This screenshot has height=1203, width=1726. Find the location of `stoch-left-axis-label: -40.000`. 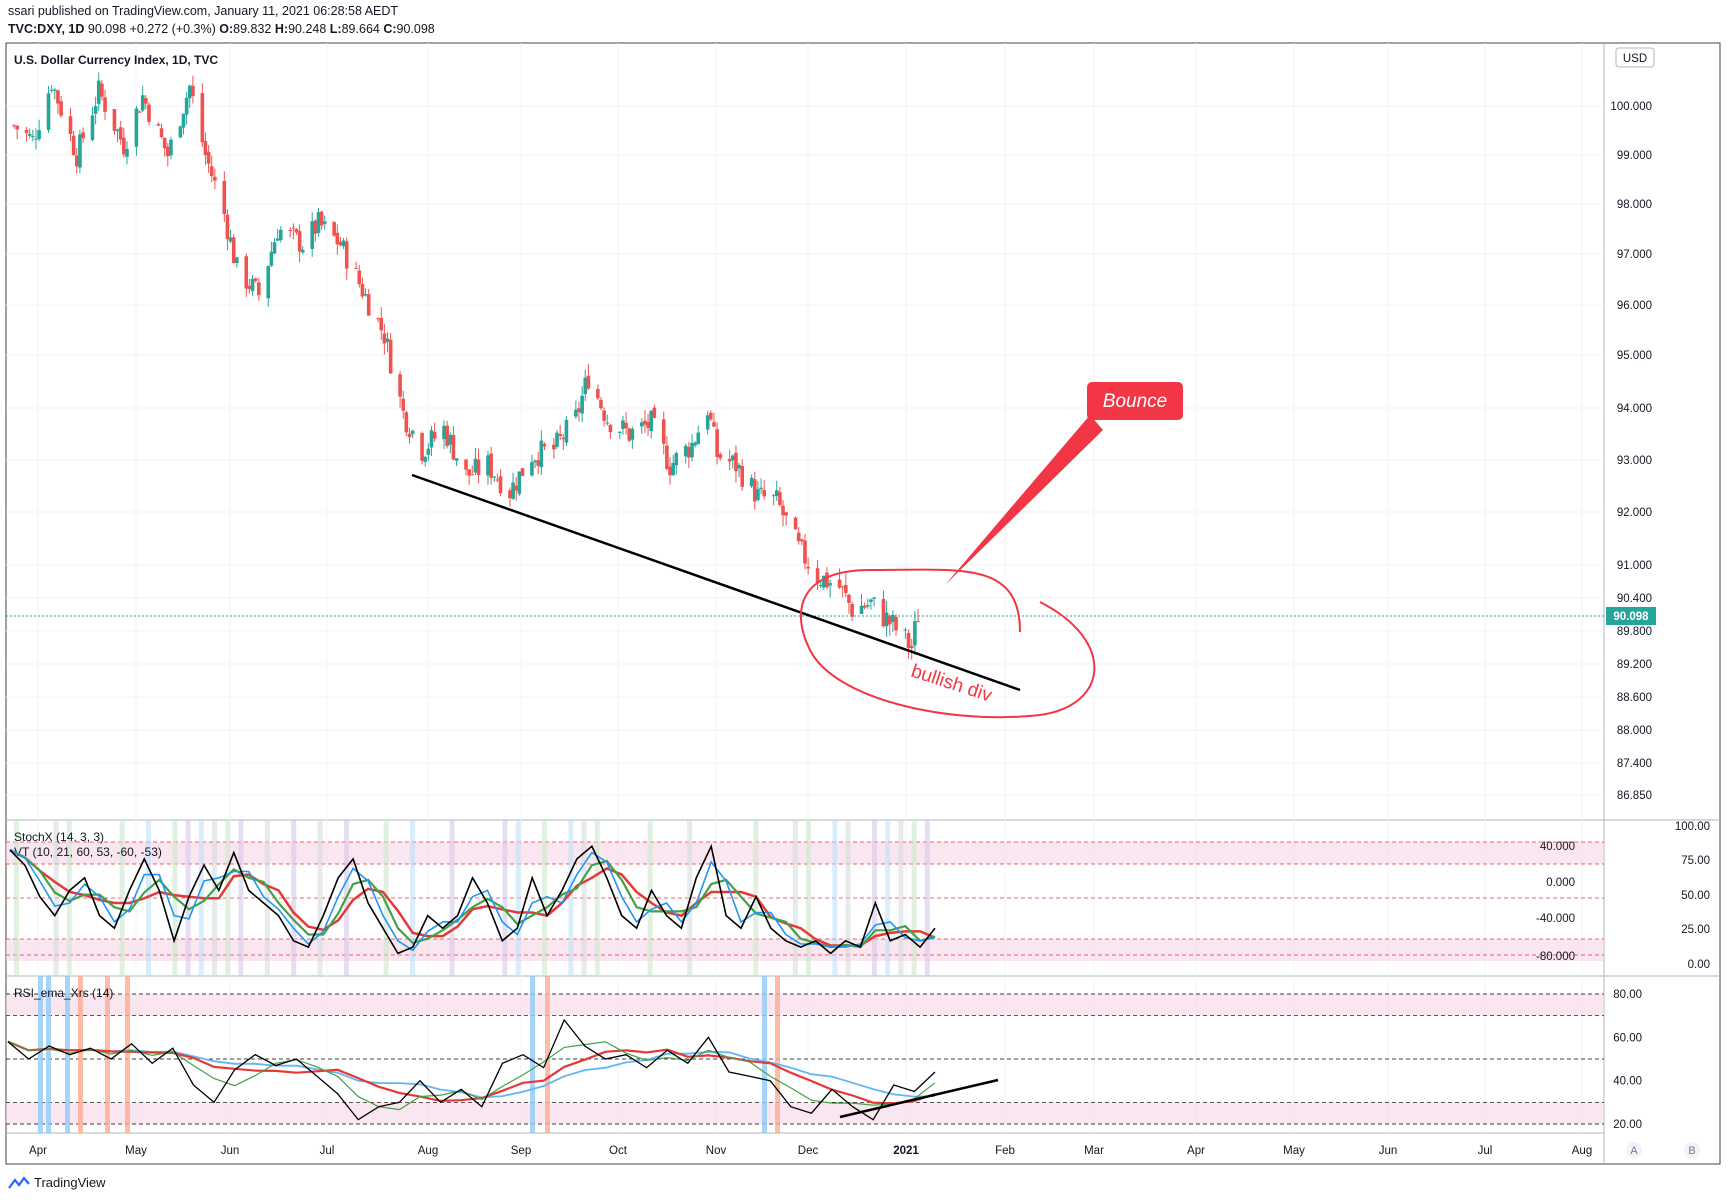

stoch-left-axis-label: -40.000 is located at coordinates (1555, 919).